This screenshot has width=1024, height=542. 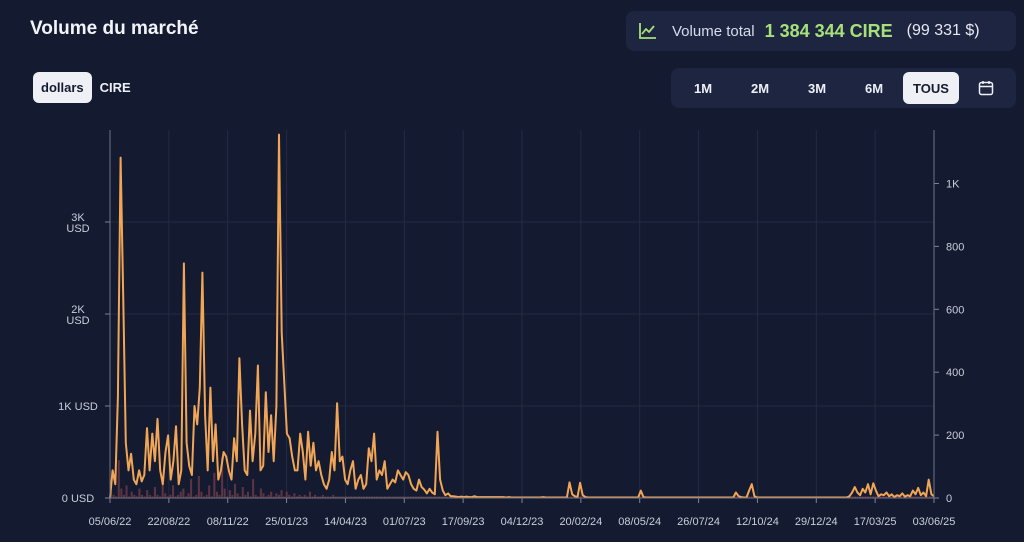 I want to click on y-left-tick-label: USD, so click(x=77, y=321).